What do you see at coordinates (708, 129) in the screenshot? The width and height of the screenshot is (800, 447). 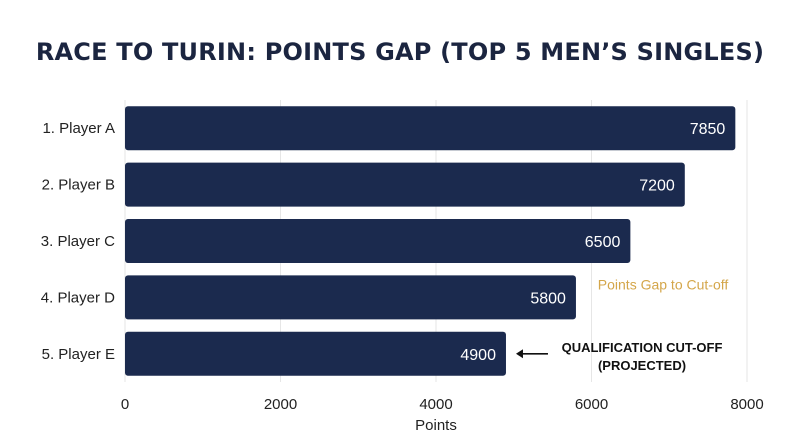 I see `bar-value-label: 7850` at bounding box center [708, 129].